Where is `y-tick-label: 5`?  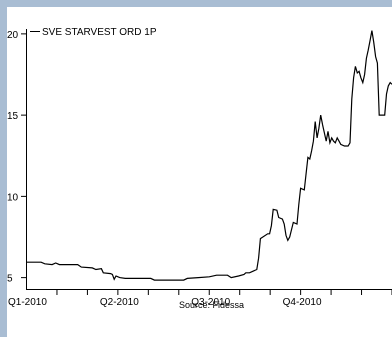
y-tick-label: 5 is located at coordinates (10, 279).